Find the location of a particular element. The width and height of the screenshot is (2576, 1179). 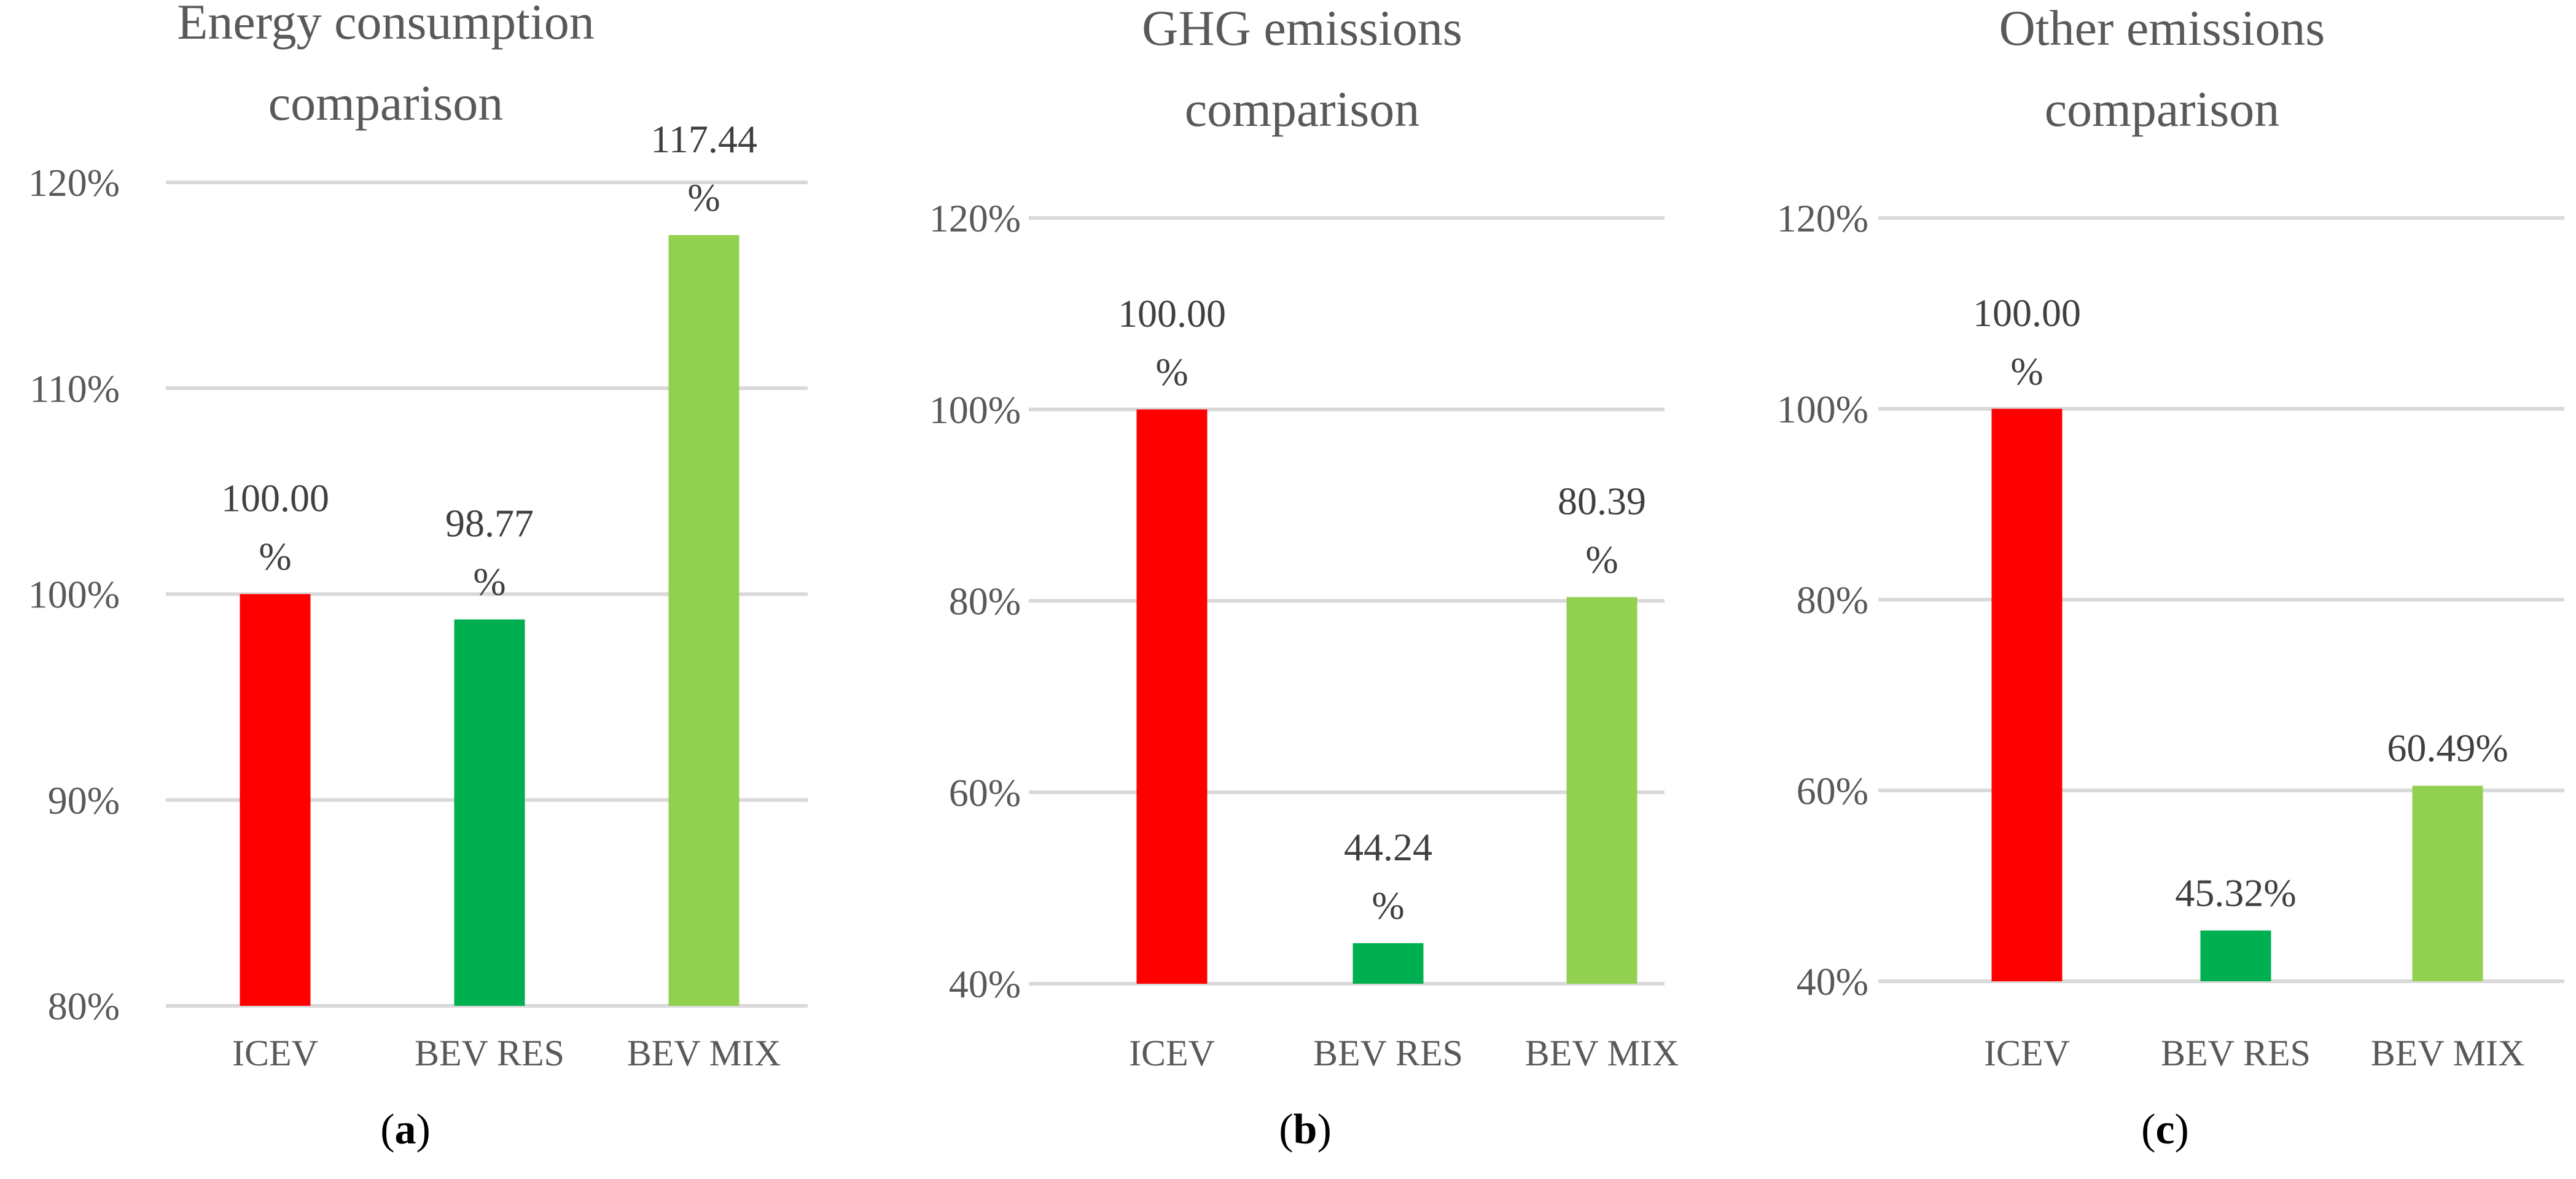

chart-title-line: GHG emissions is located at coordinates (1302, 28).